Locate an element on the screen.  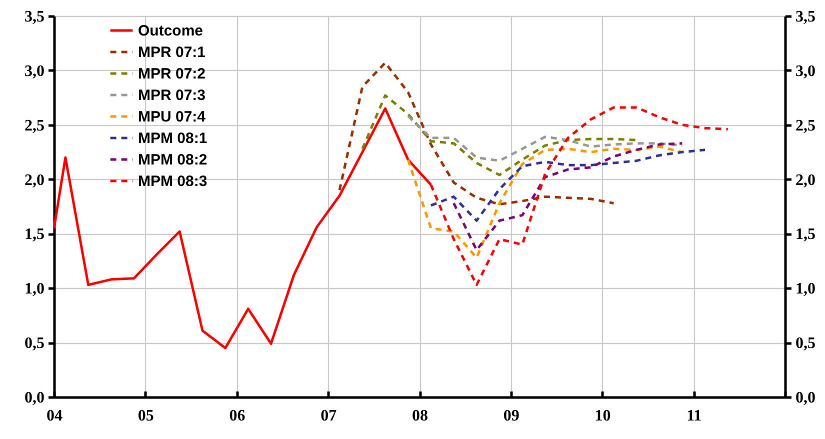
y-tick-label: 0,0 is located at coordinates (34, 398).